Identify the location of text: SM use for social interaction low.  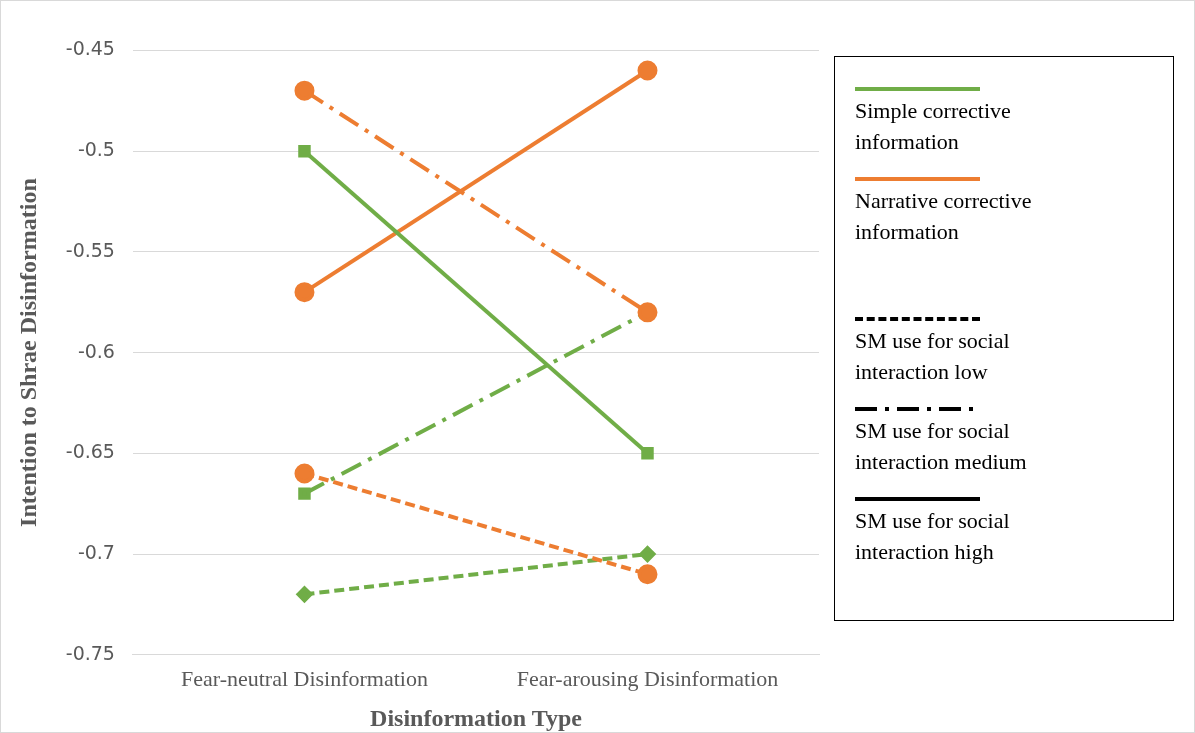
(933, 356).